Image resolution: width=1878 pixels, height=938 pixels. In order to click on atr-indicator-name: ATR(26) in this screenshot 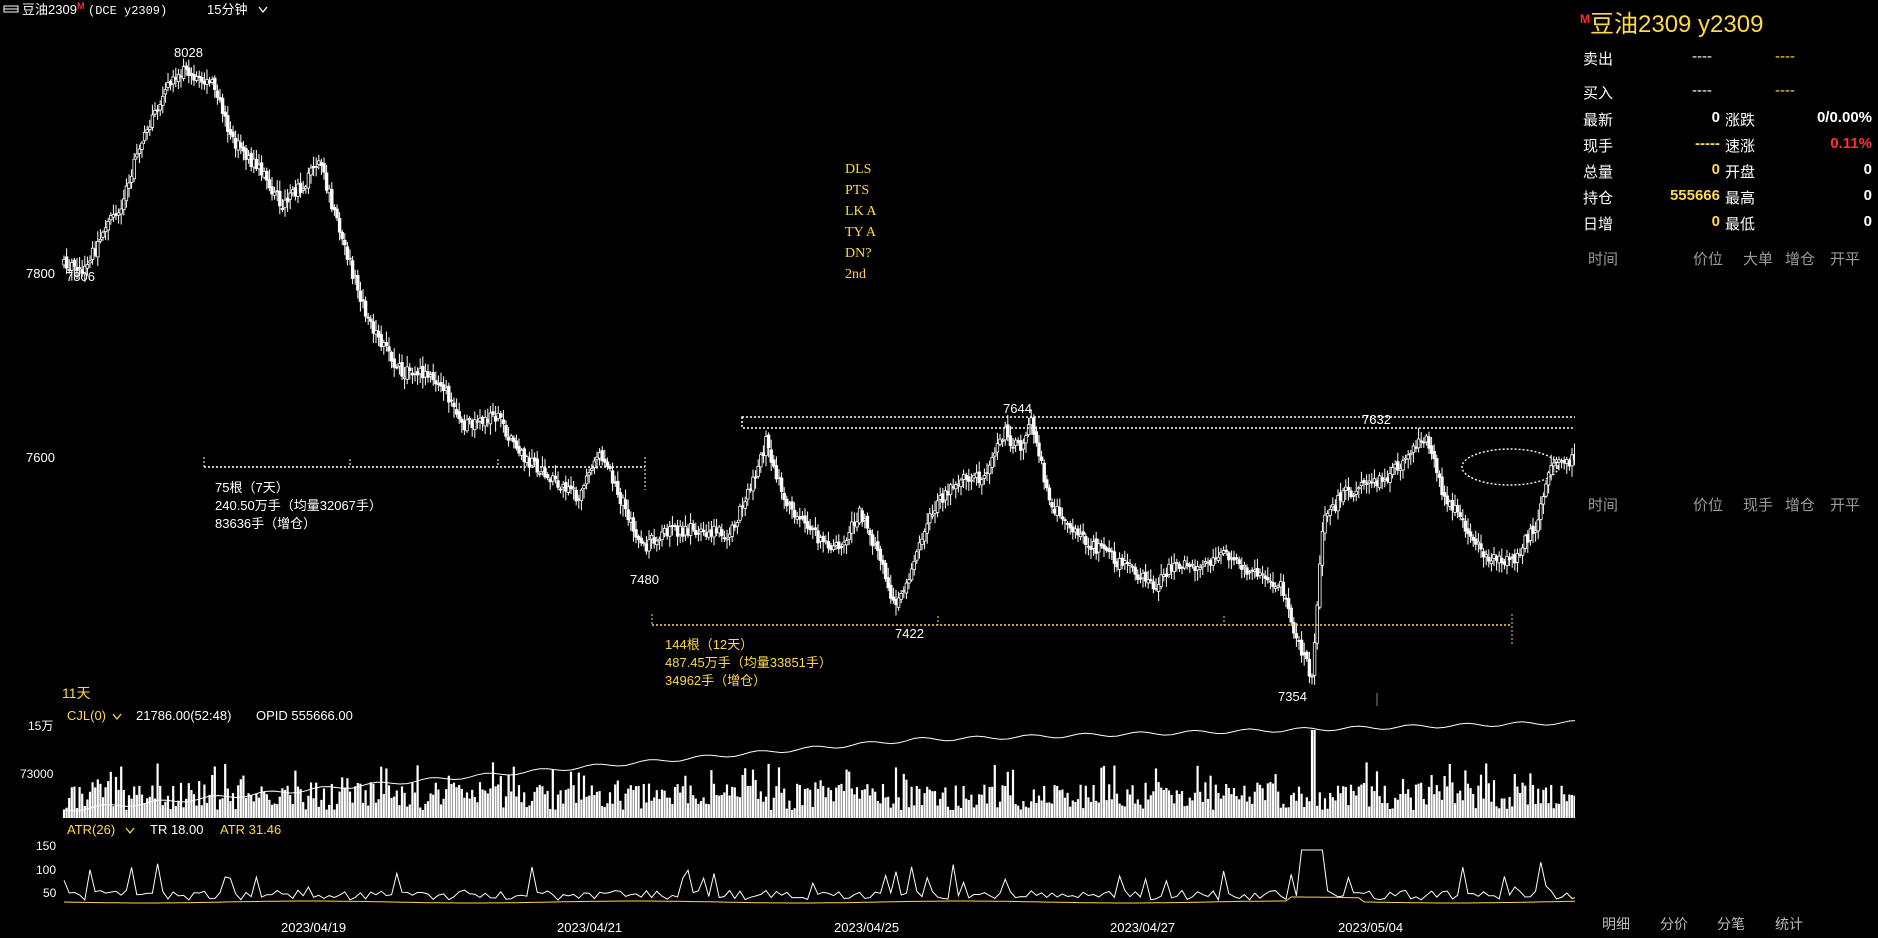, I will do `click(91, 829)`.